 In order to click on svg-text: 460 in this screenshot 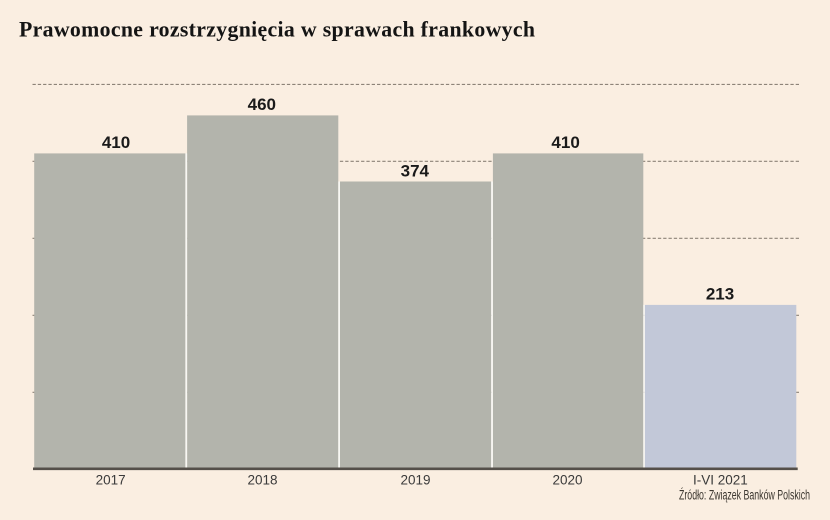, I will do `click(262, 104)`.